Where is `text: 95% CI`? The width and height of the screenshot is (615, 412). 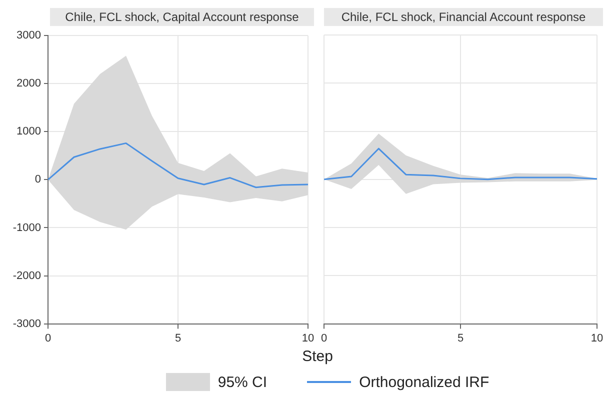 text: 95% CI is located at coordinates (243, 382).